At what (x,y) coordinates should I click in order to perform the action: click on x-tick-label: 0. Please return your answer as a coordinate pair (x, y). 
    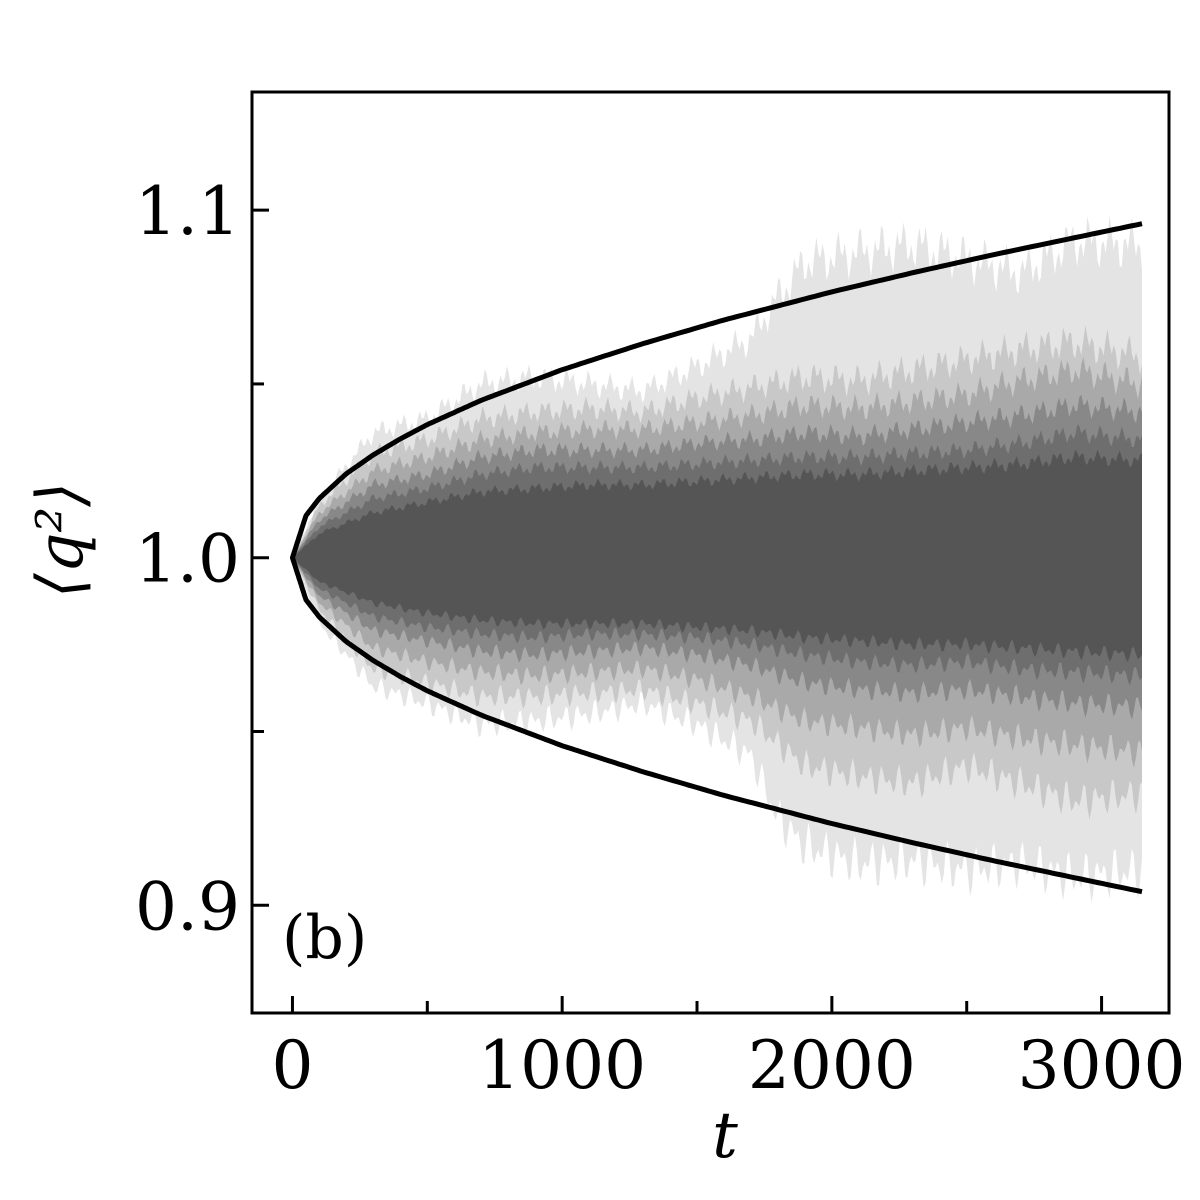
    Looking at the image, I should click on (292, 1065).